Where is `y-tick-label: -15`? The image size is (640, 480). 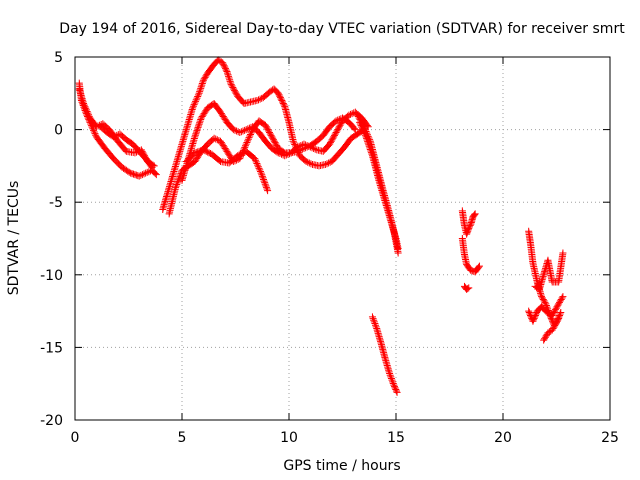
y-tick-label: -15 is located at coordinates (51, 348).